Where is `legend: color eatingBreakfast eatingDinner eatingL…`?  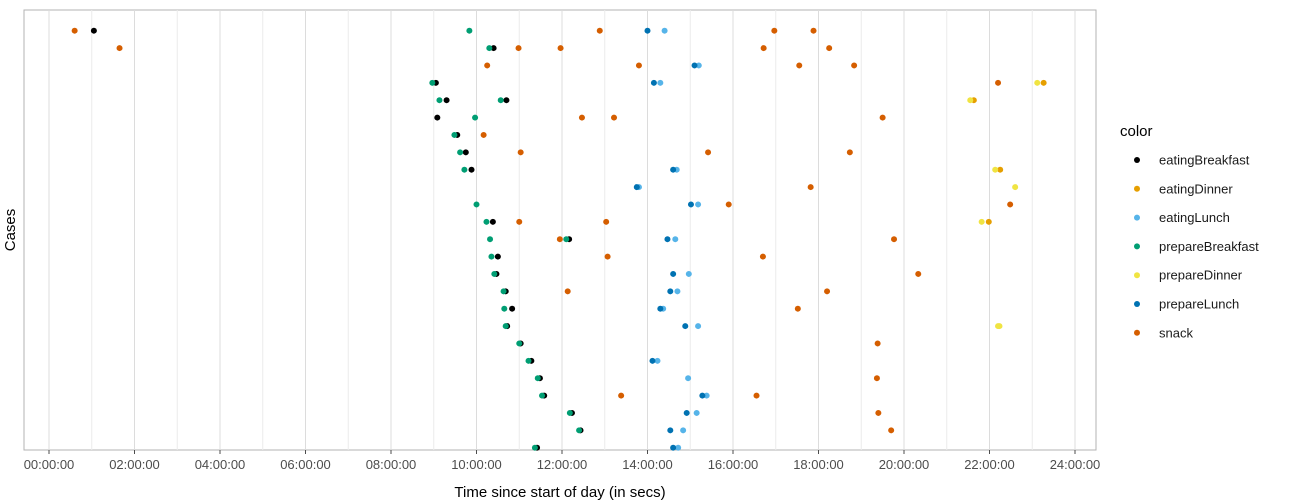 legend: color eatingBreakfast eatingDinner eatingL… is located at coordinates (1189, 231).